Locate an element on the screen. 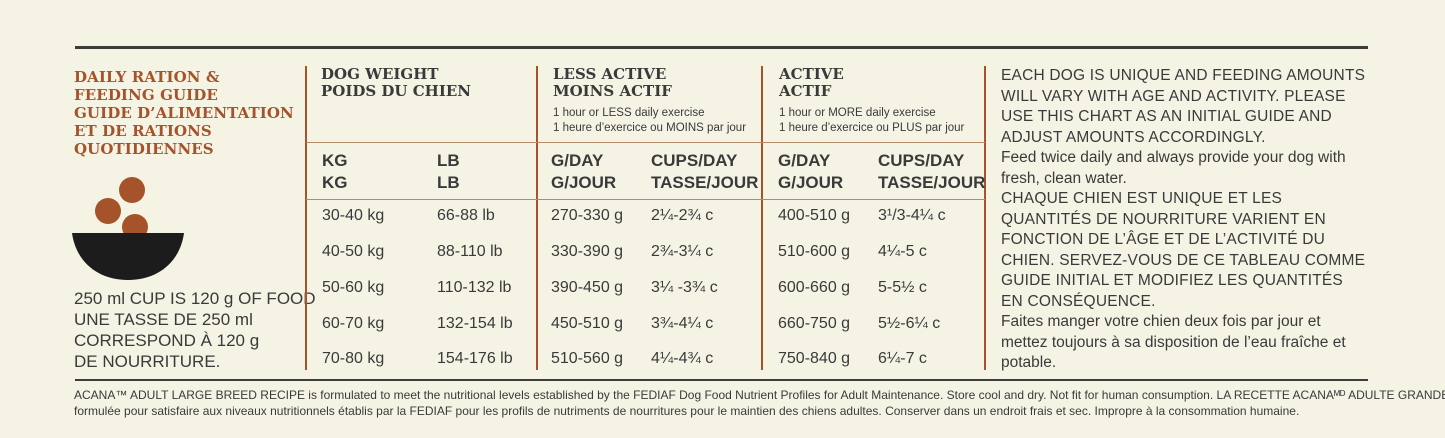 Image resolution: width=1445 pixels, height=438 pixels. title-line: GUIDE D’ALIMENTATION is located at coordinates (184, 113).